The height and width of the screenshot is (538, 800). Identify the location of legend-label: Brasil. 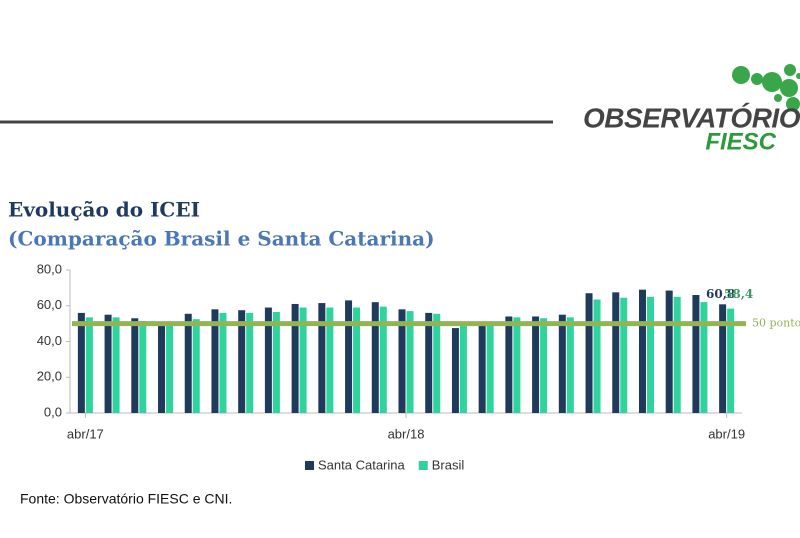
(448, 464).